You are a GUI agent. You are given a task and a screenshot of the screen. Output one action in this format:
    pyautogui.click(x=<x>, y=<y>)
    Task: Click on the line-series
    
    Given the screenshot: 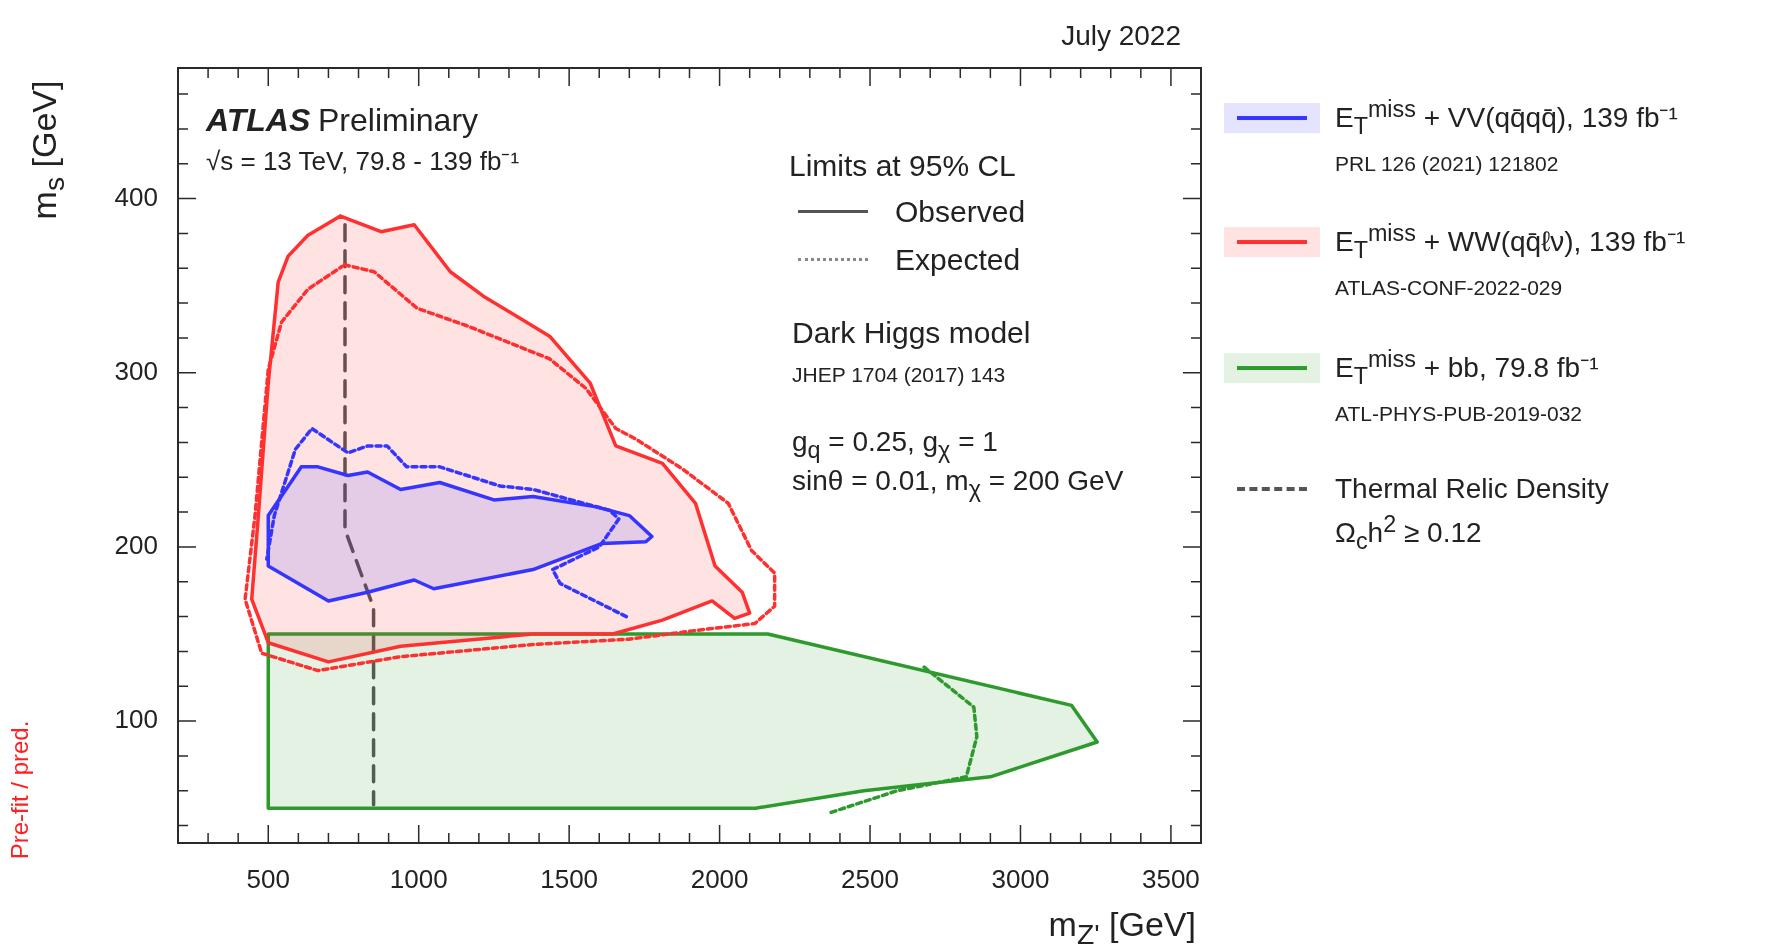 What is the action you would take?
    pyautogui.click(x=359, y=514)
    